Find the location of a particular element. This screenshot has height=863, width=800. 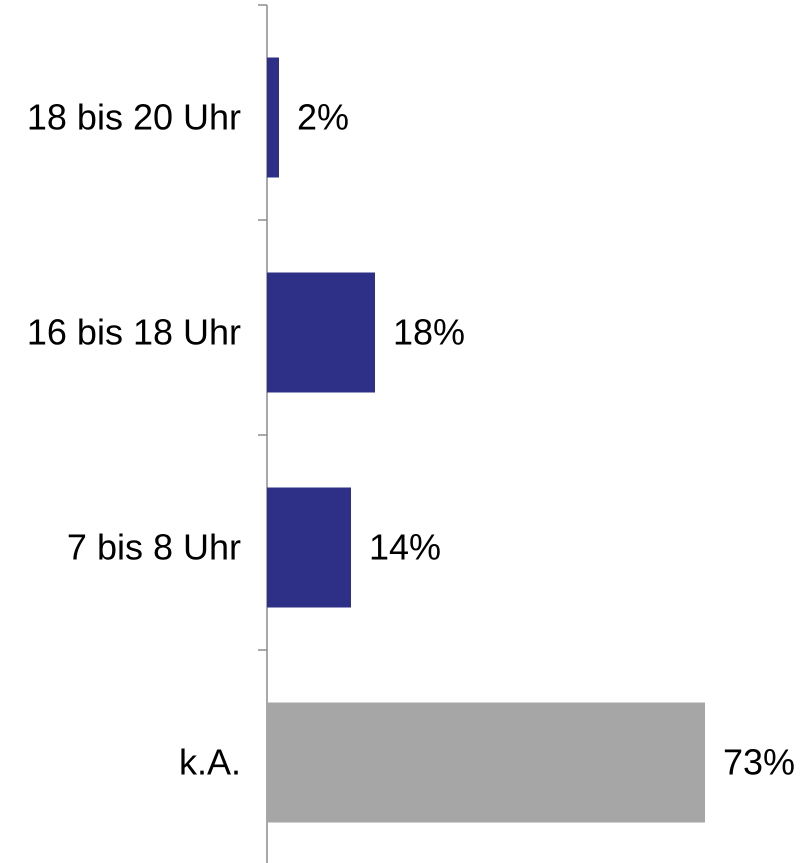

category-label: k.A. is located at coordinates (210, 762).